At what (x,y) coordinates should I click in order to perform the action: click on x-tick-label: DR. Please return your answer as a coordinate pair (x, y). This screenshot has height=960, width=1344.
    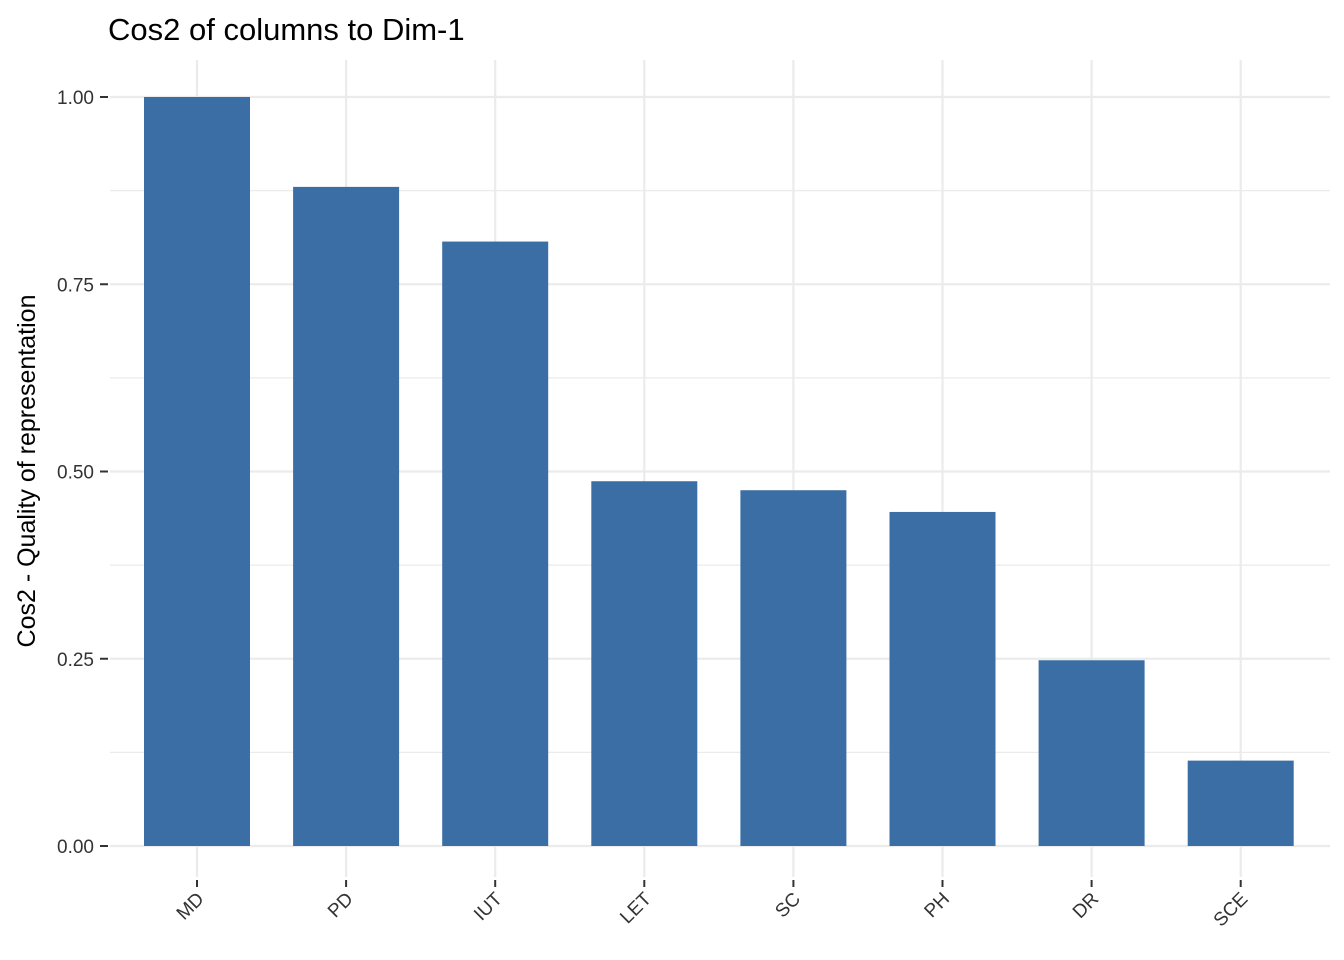
    Looking at the image, I should click on (1086, 906).